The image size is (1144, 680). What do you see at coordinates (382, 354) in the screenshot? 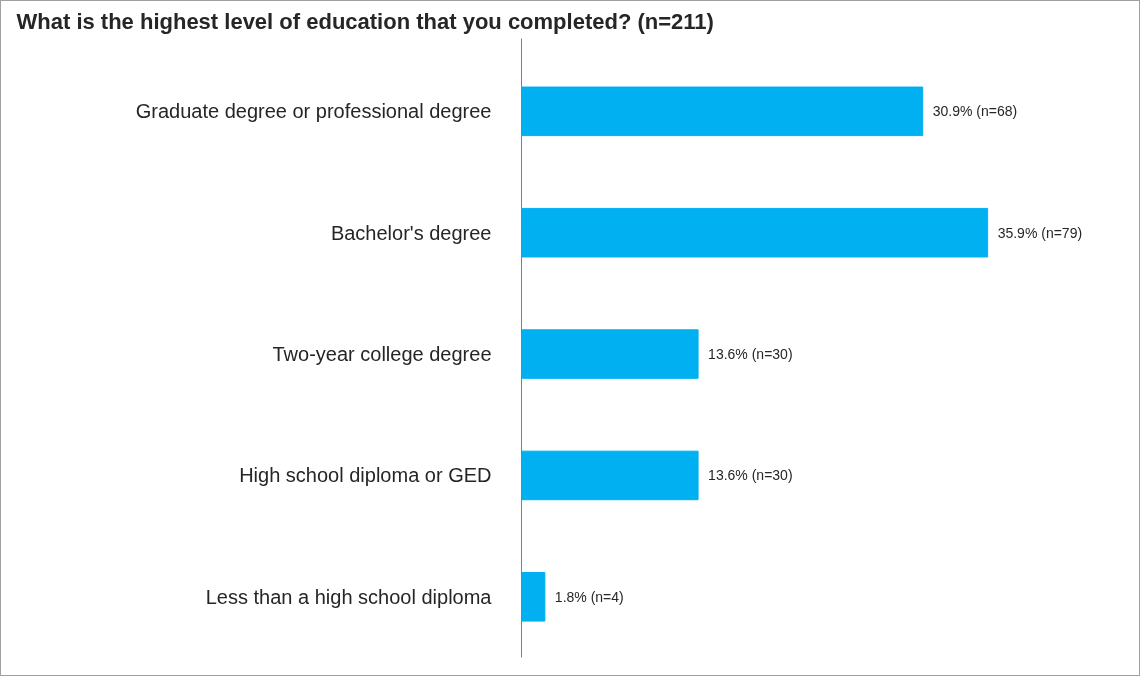
I see `y-tick-label: Two-year college degree` at bounding box center [382, 354].